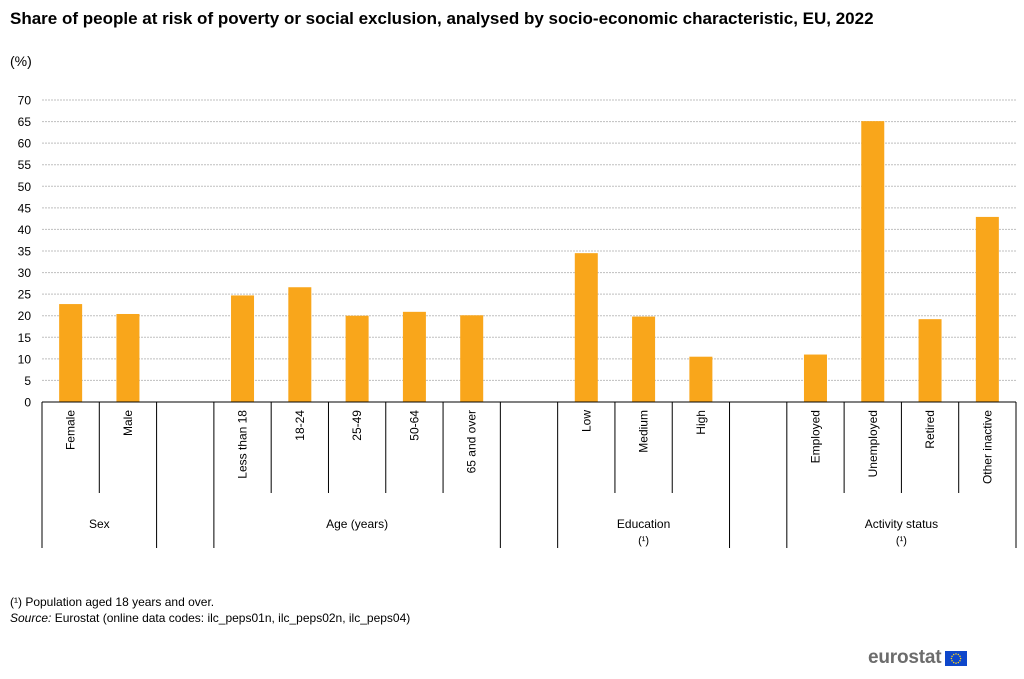 The height and width of the screenshot is (679, 1024). I want to click on category-label: Other inactive, so click(987, 447).